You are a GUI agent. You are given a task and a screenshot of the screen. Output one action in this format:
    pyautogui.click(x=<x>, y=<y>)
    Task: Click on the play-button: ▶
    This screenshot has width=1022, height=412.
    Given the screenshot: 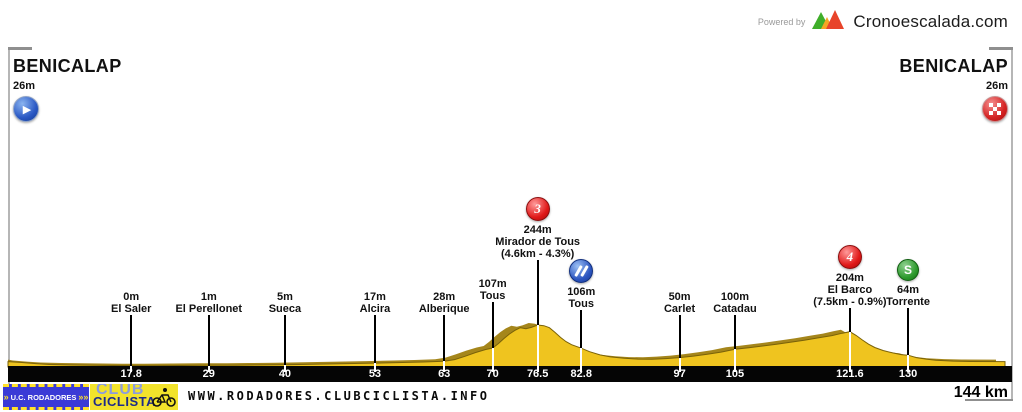 What is the action you would take?
    pyautogui.click(x=26, y=109)
    